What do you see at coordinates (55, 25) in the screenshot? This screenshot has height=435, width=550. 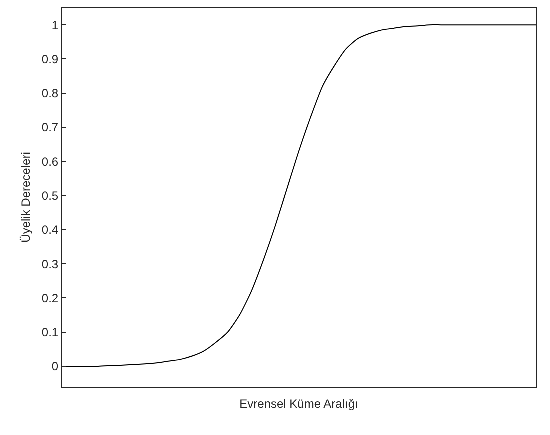 I see `y-tick-label: 1` at bounding box center [55, 25].